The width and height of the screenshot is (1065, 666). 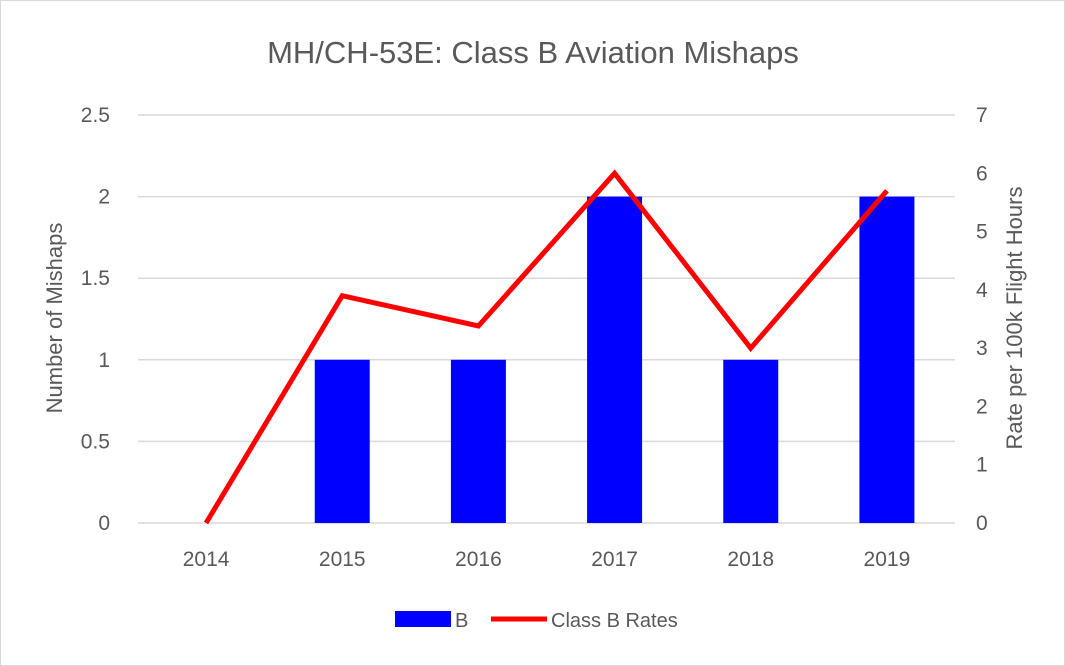 What do you see at coordinates (104, 360) in the screenshot?
I see `left-tick-label: 1` at bounding box center [104, 360].